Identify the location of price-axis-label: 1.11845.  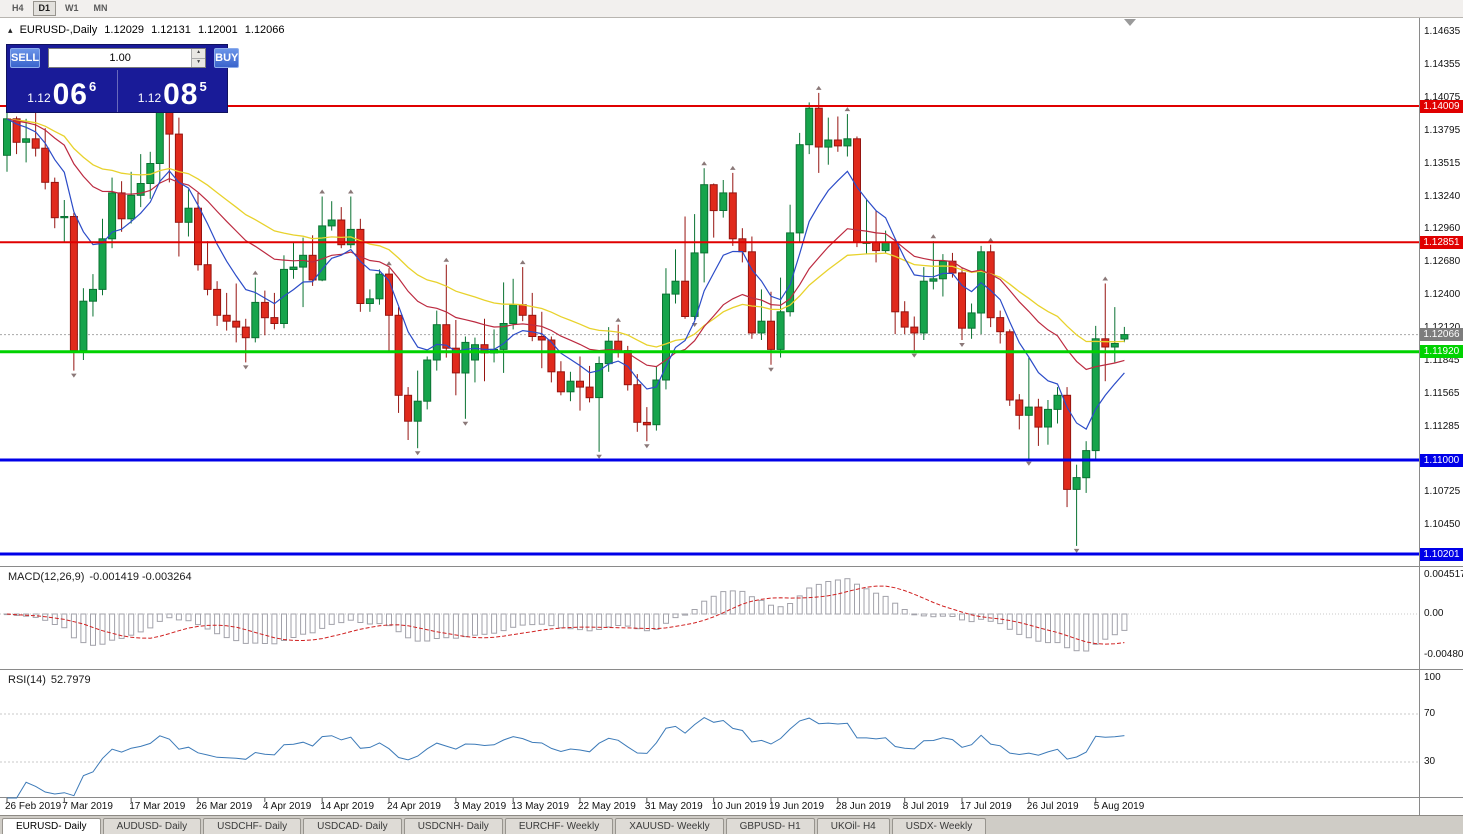
(1442, 360).